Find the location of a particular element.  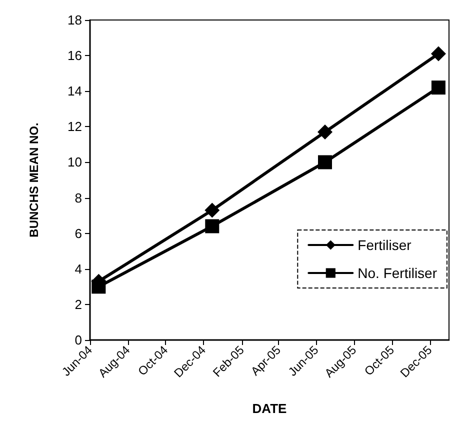

y-tick-label: 6 is located at coordinates (78, 233).